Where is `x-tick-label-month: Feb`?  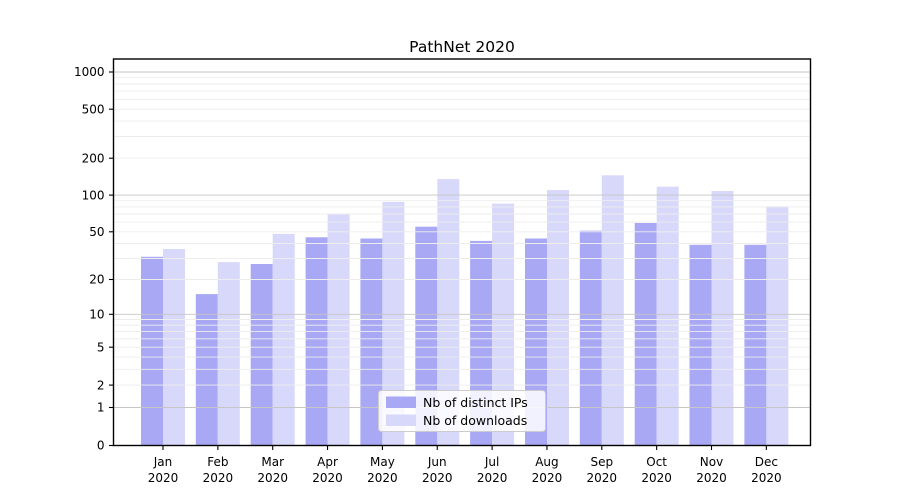
x-tick-label-month: Feb is located at coordinates (217, 462).